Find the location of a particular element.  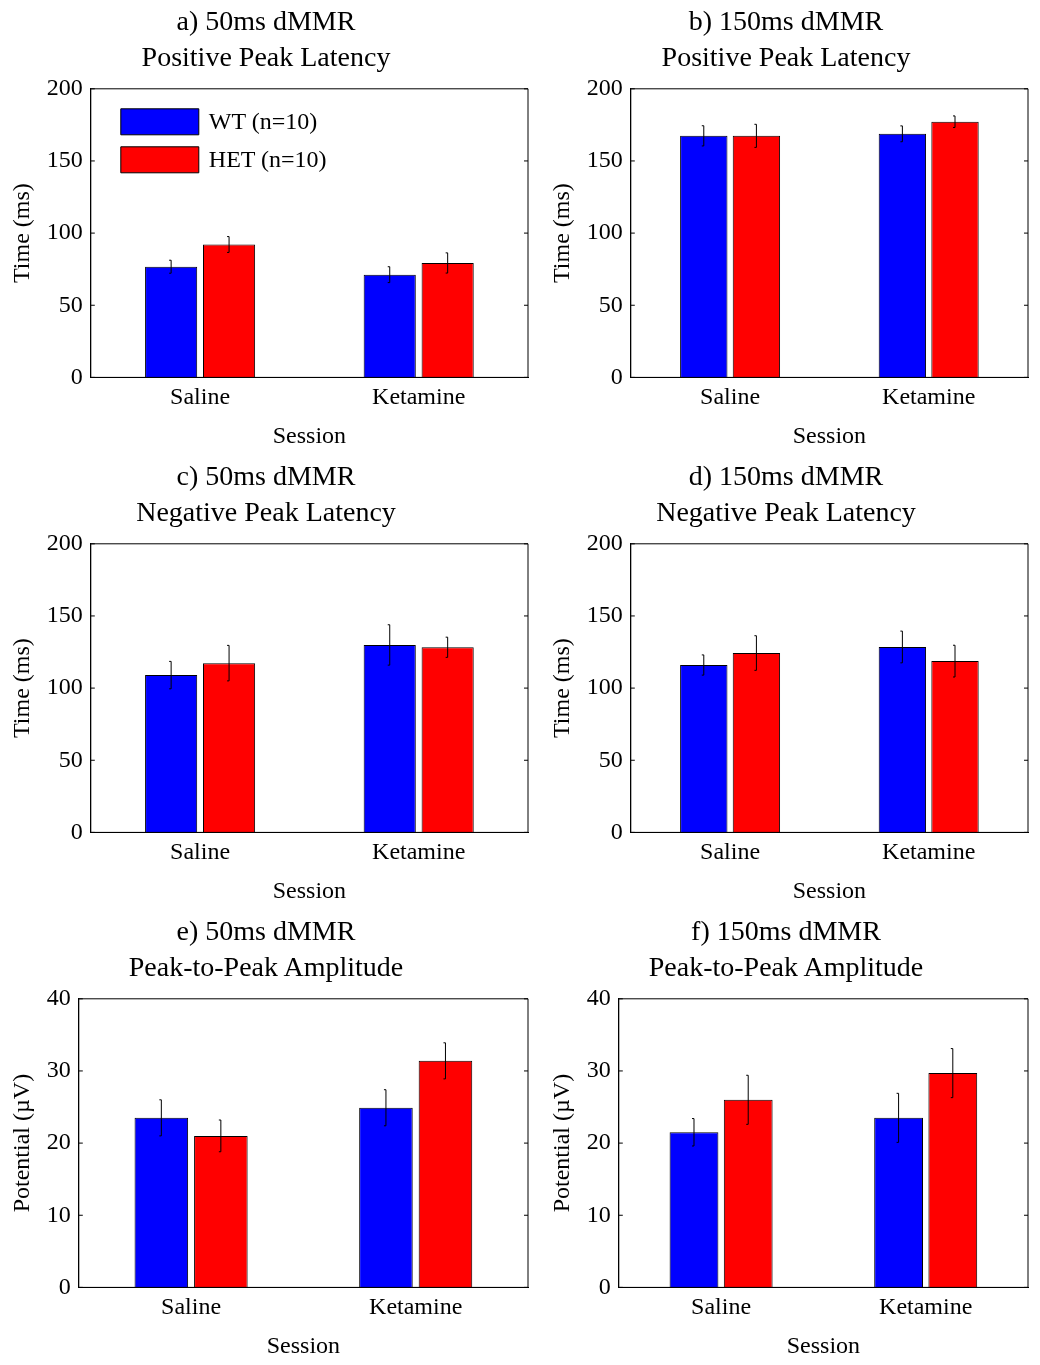

chart-title: f) 150ms dMMR Peak-to-Peak Amplitude is located at coordinates (786, 948).